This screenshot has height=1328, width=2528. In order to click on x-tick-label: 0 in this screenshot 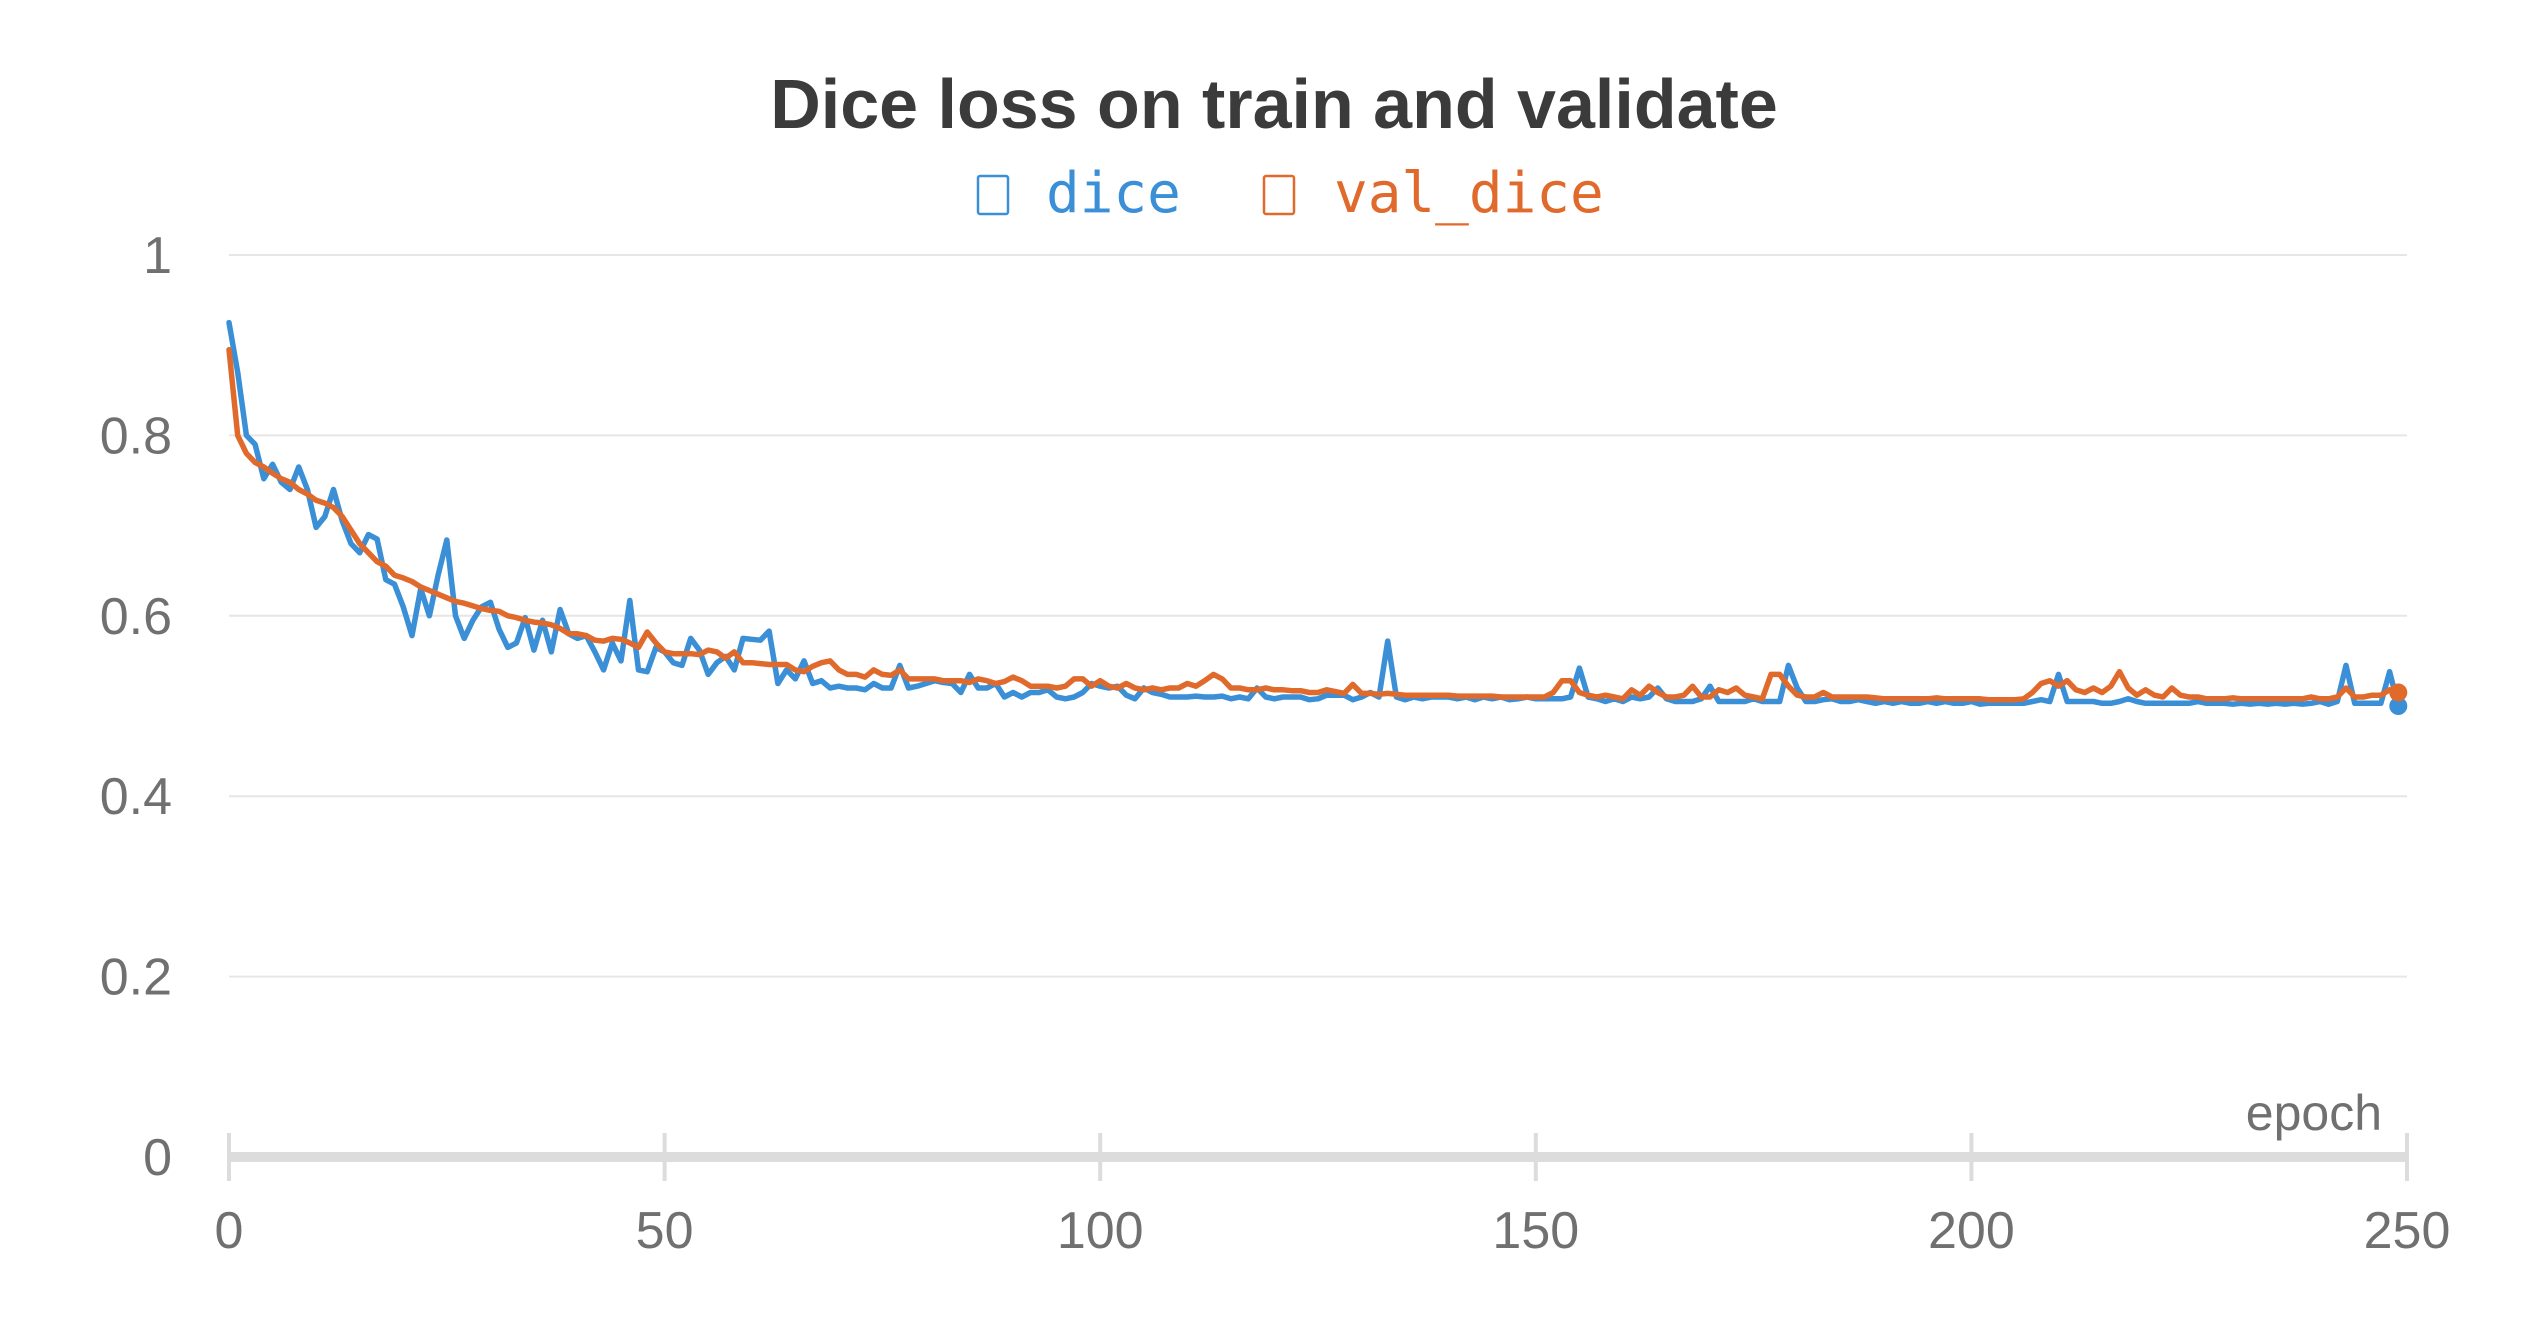, I will do `click(229, 1231)`.